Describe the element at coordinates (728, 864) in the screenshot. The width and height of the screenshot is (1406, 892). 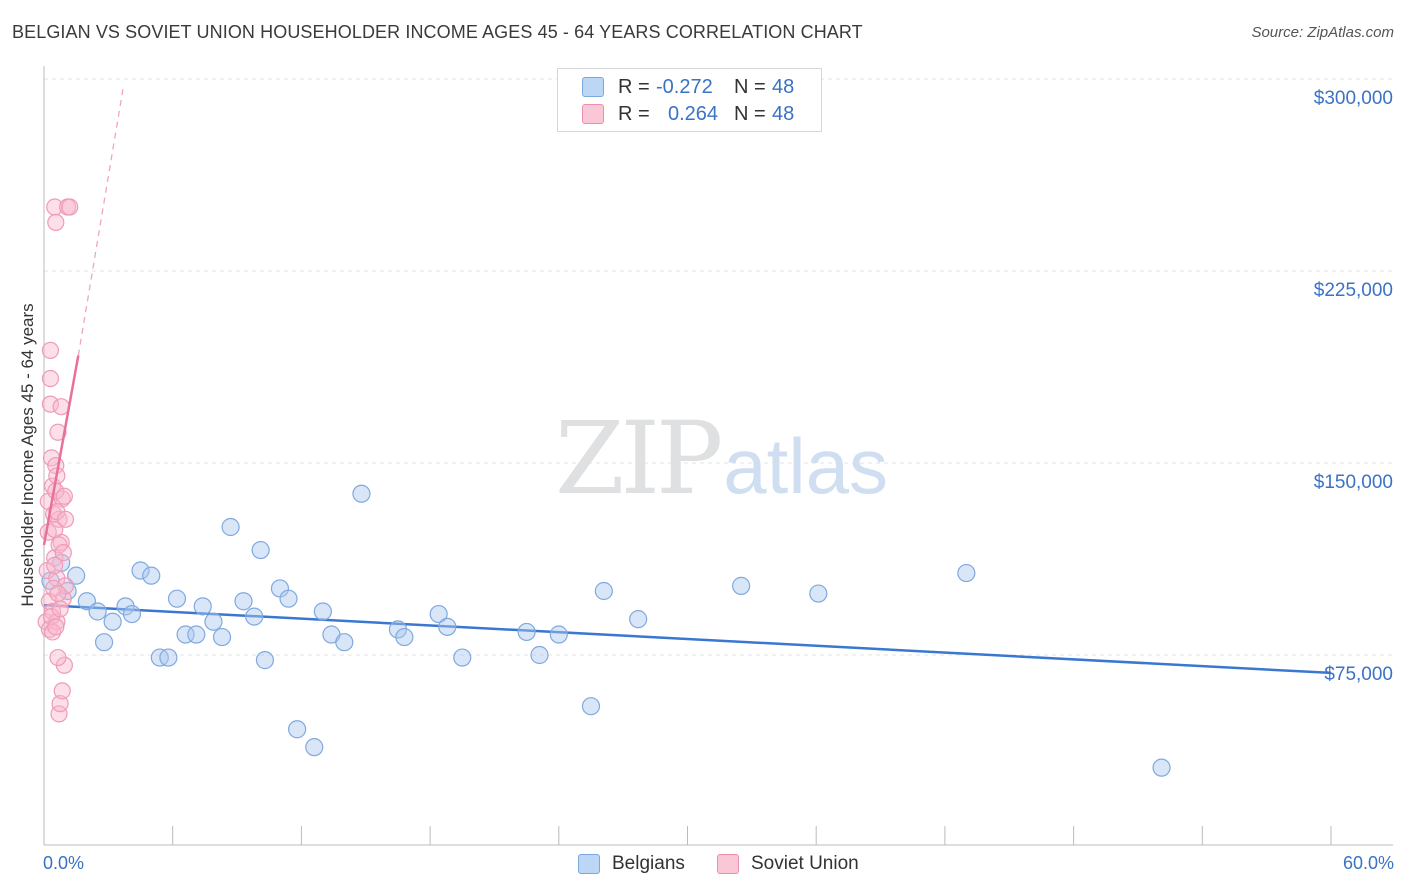
I see `soviet-union-legend-swatch` at that location.